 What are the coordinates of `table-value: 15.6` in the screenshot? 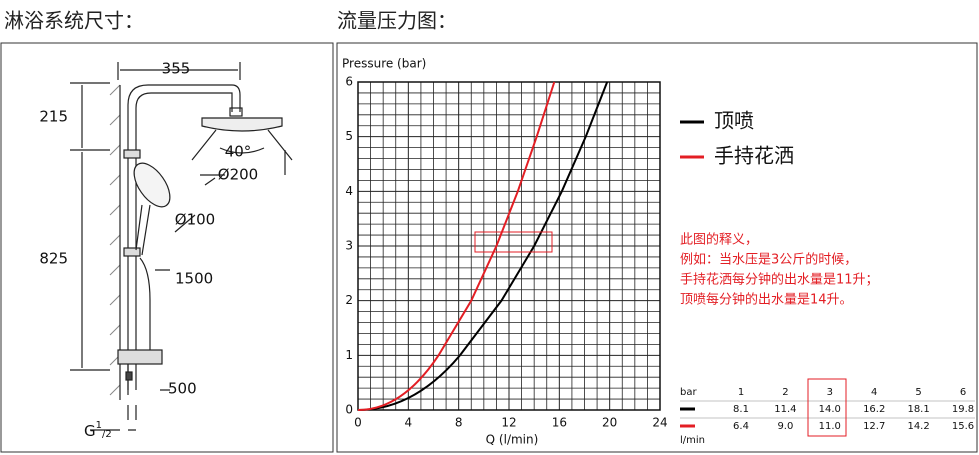 It's located at (963, 426).